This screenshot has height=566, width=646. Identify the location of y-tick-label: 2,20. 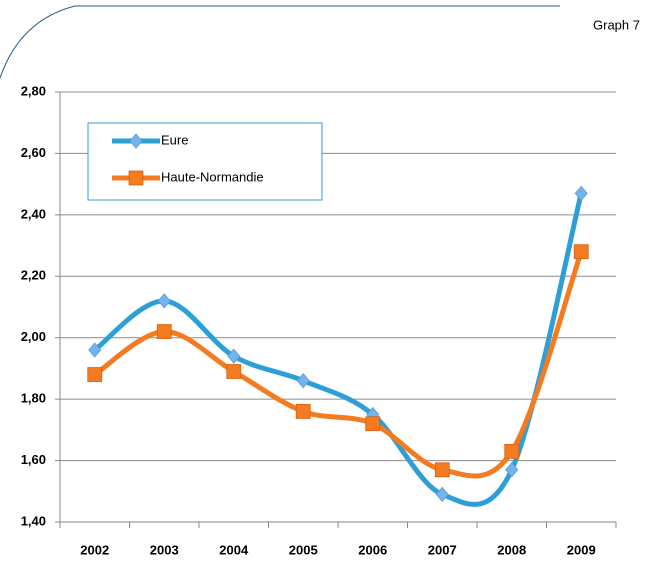
(33, 275).